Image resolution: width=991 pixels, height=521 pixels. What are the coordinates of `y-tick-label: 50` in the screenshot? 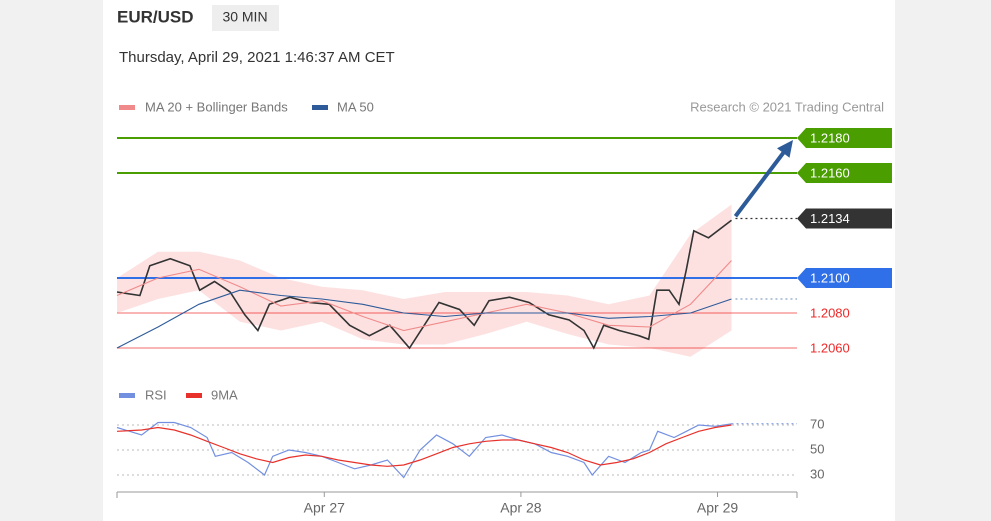 It's located at (817, 448).